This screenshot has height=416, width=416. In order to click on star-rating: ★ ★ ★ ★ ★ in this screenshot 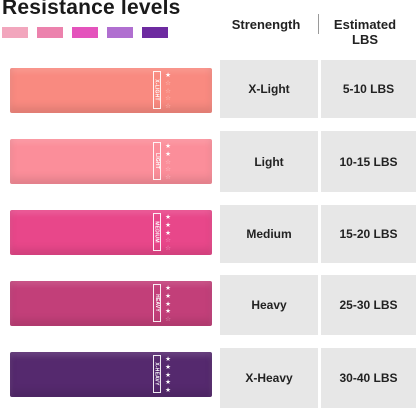, I will do `click(168, 375)`.